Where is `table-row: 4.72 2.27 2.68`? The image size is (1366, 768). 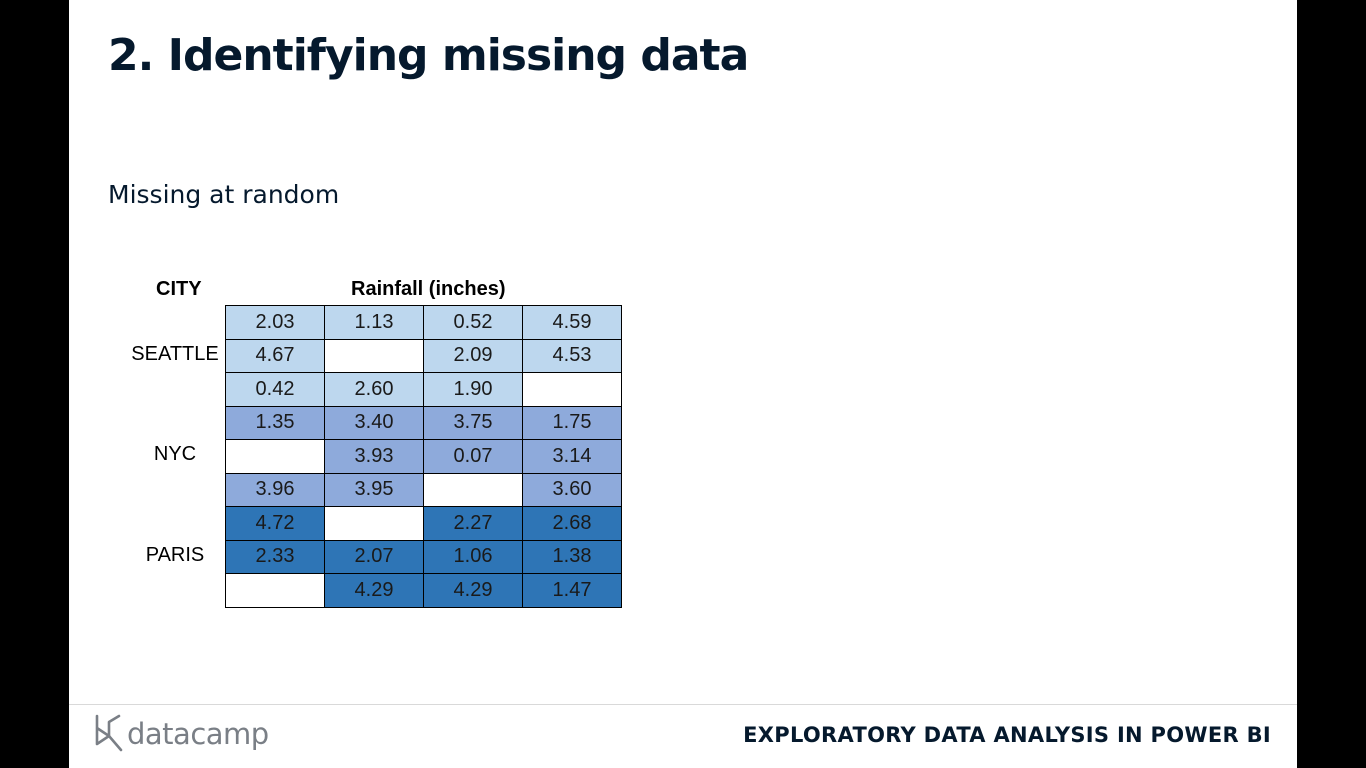
table-row: 4.72 2.27 2.68 is located at coordinates (423, 523).